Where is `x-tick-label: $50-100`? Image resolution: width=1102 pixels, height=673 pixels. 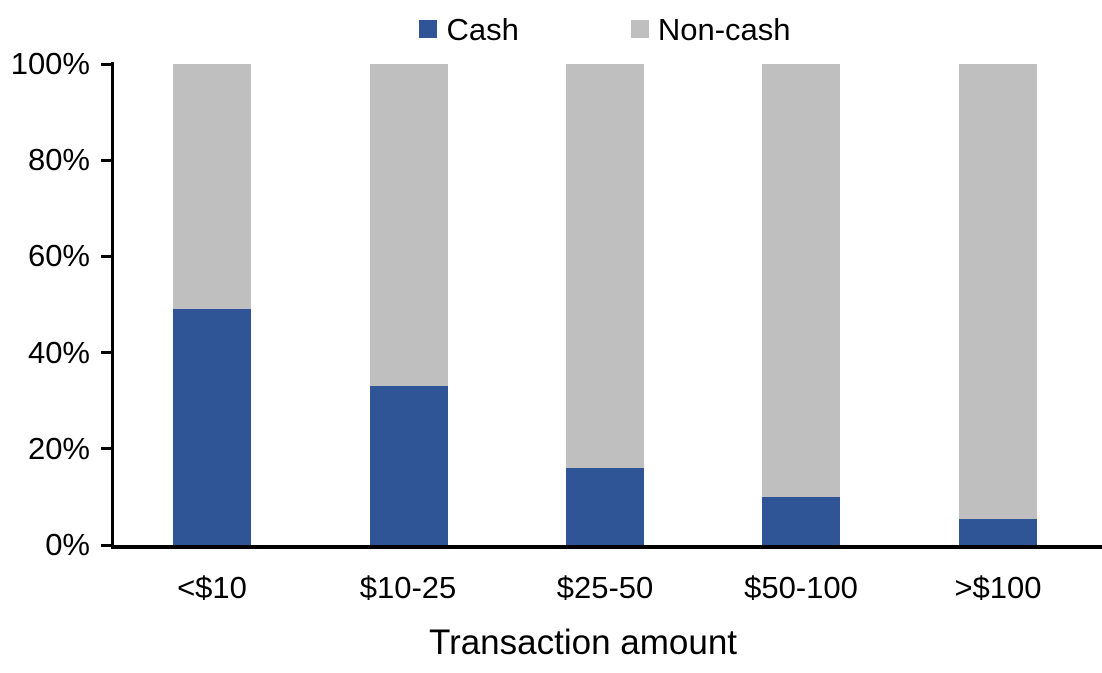 x-tick-label: $50-100 is located at coordinates (801, 587).